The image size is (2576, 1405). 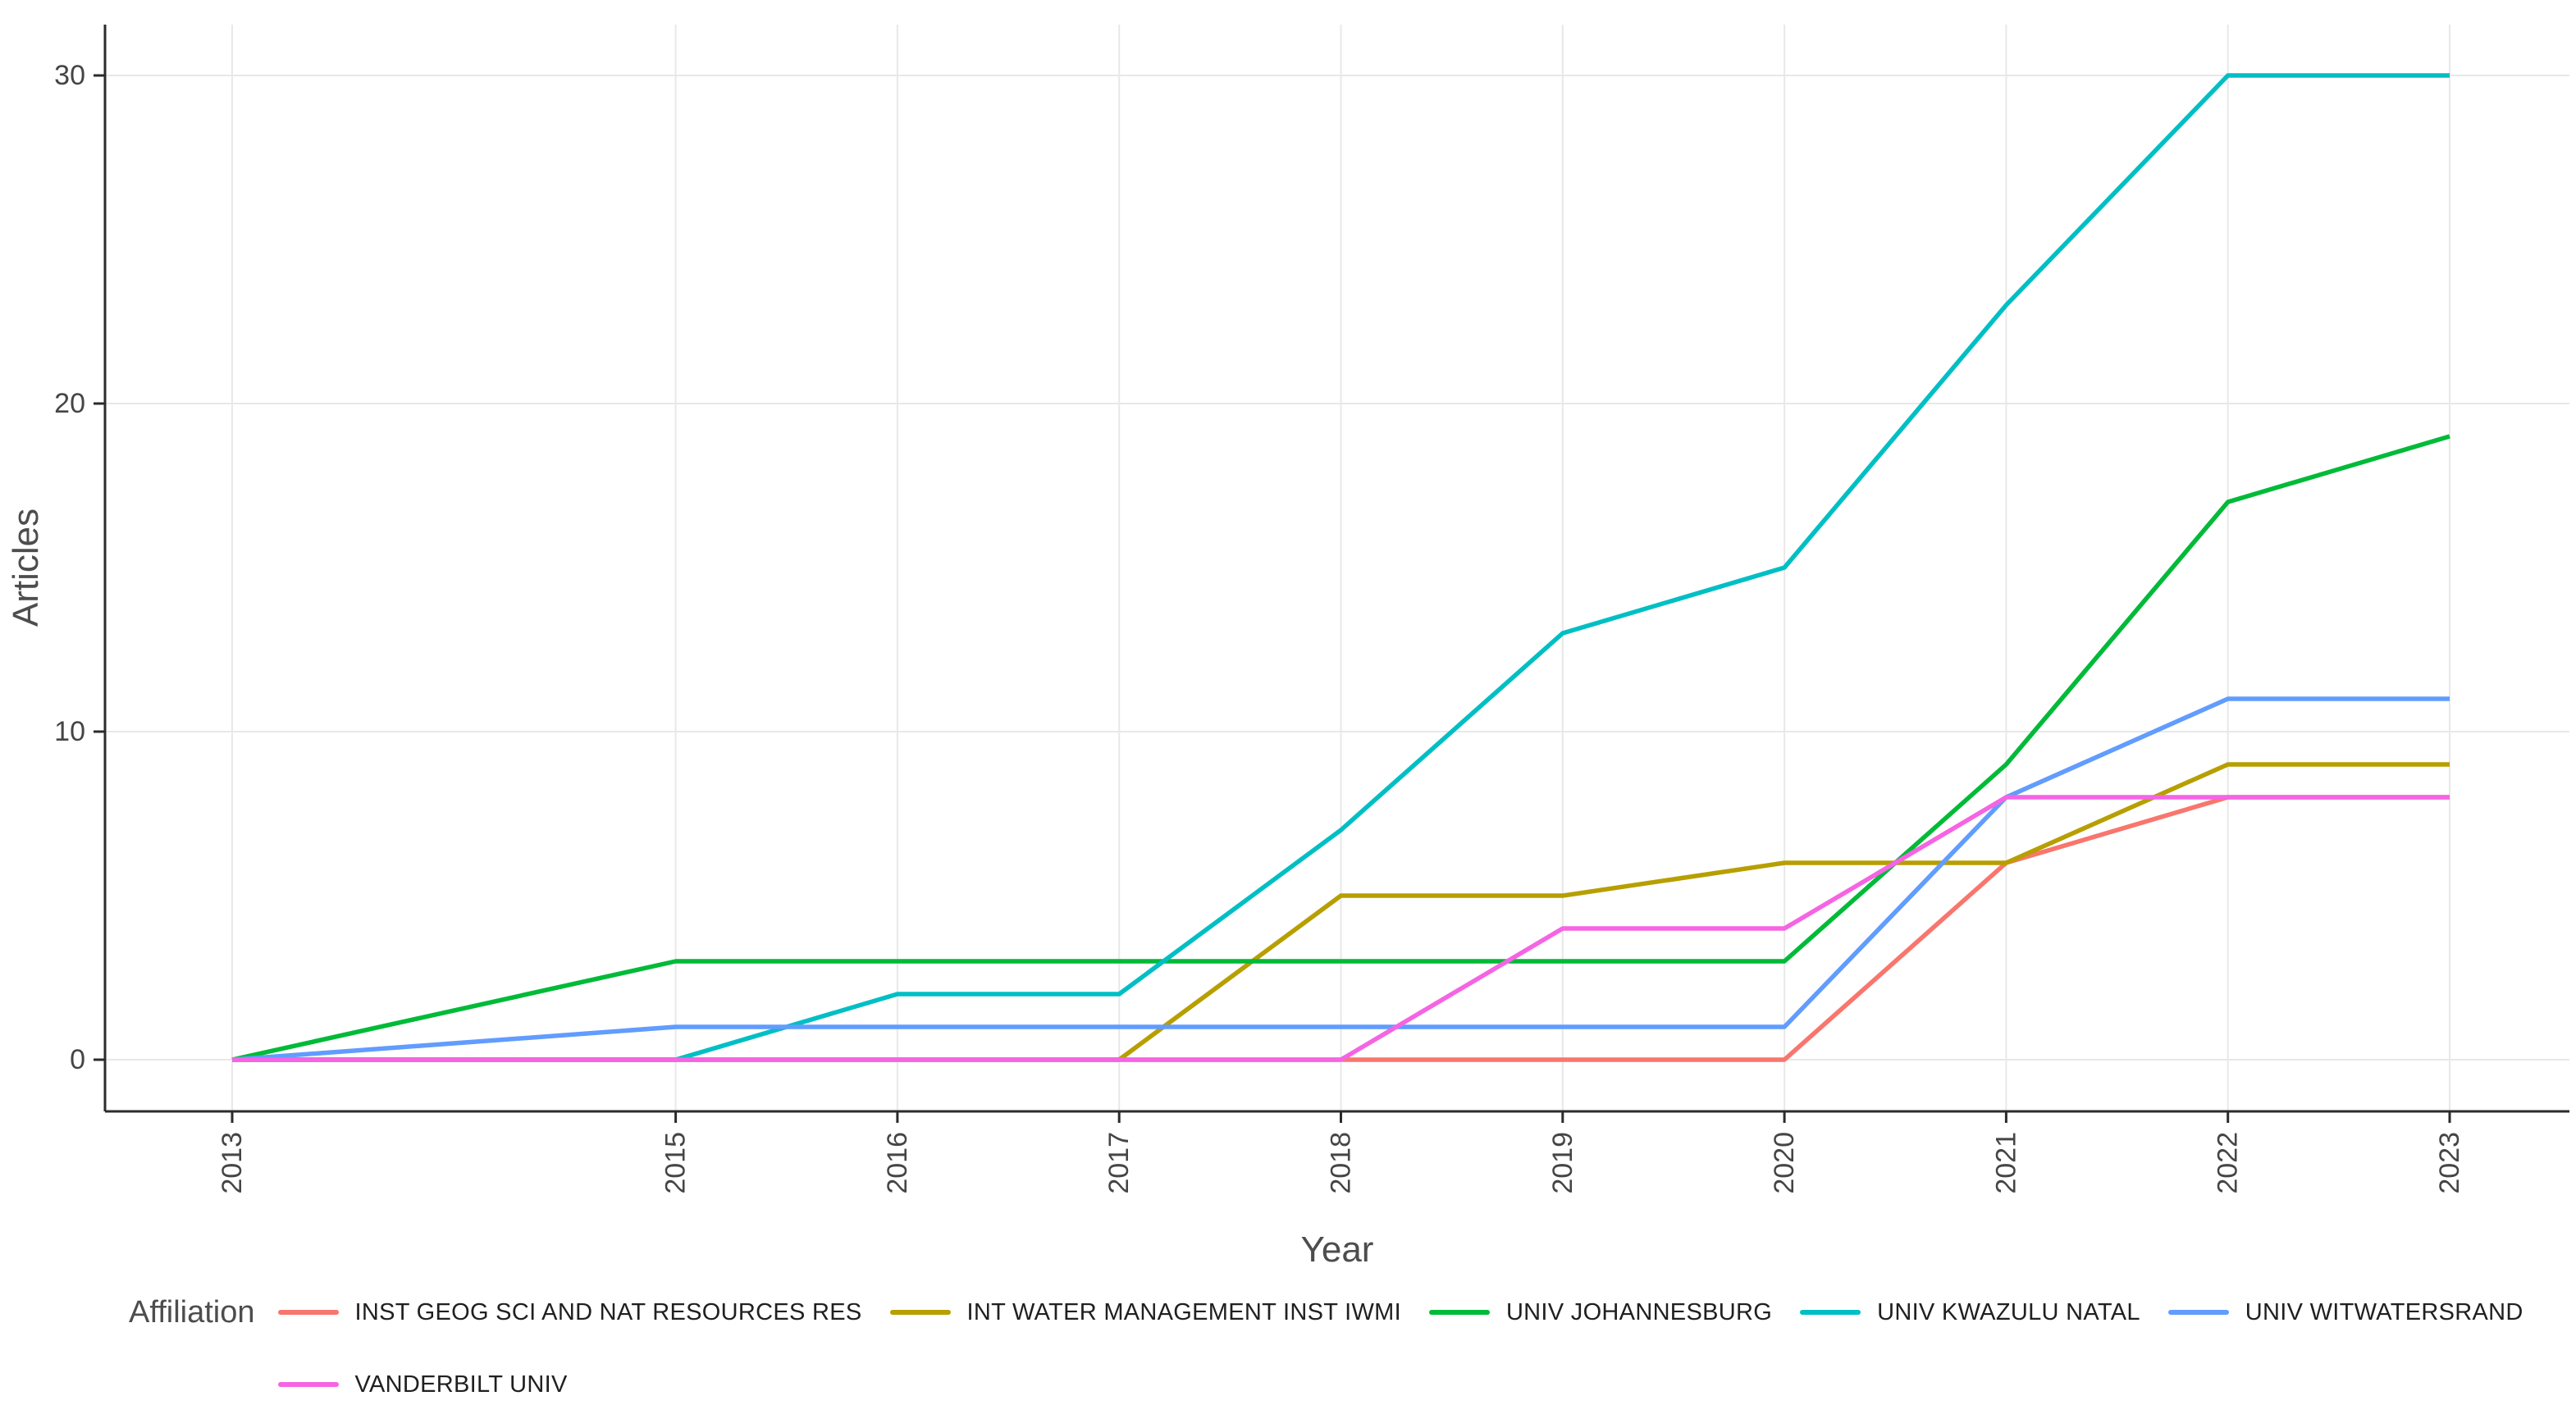 What do you see at coordinates (2384, 1312) in the screenshot?
I see `legend-label: UNIV WITWATERSRAND` at bounding box center [2384, 1312].